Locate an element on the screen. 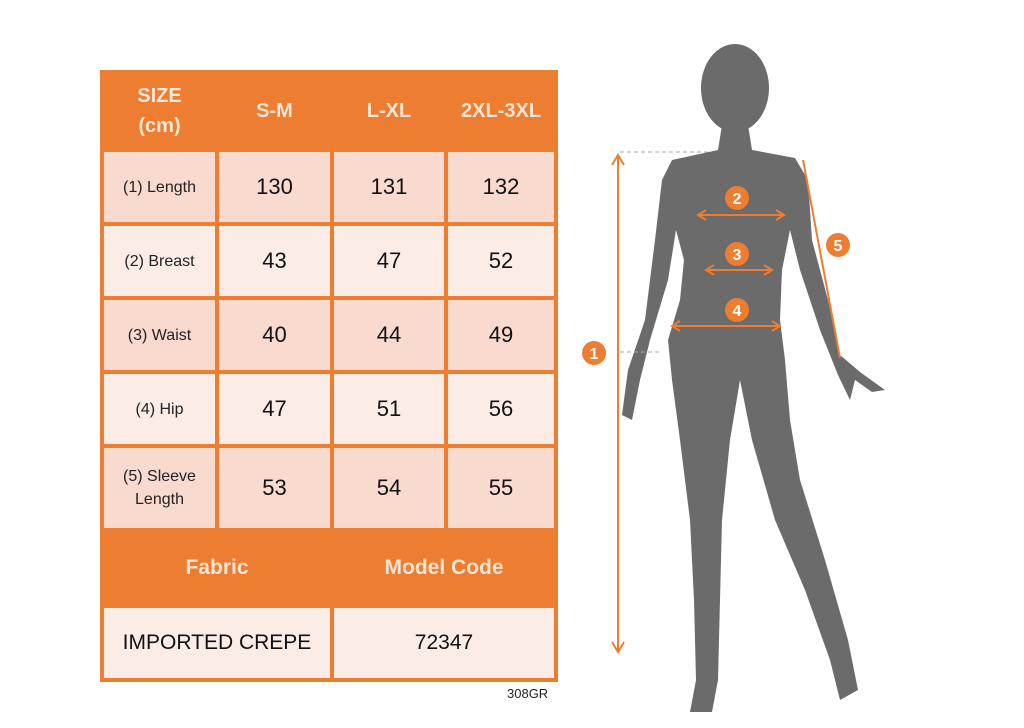 The height and width of the screenshot is (728, 1024). cell-value: 132 is located at coordinates (501, 187).